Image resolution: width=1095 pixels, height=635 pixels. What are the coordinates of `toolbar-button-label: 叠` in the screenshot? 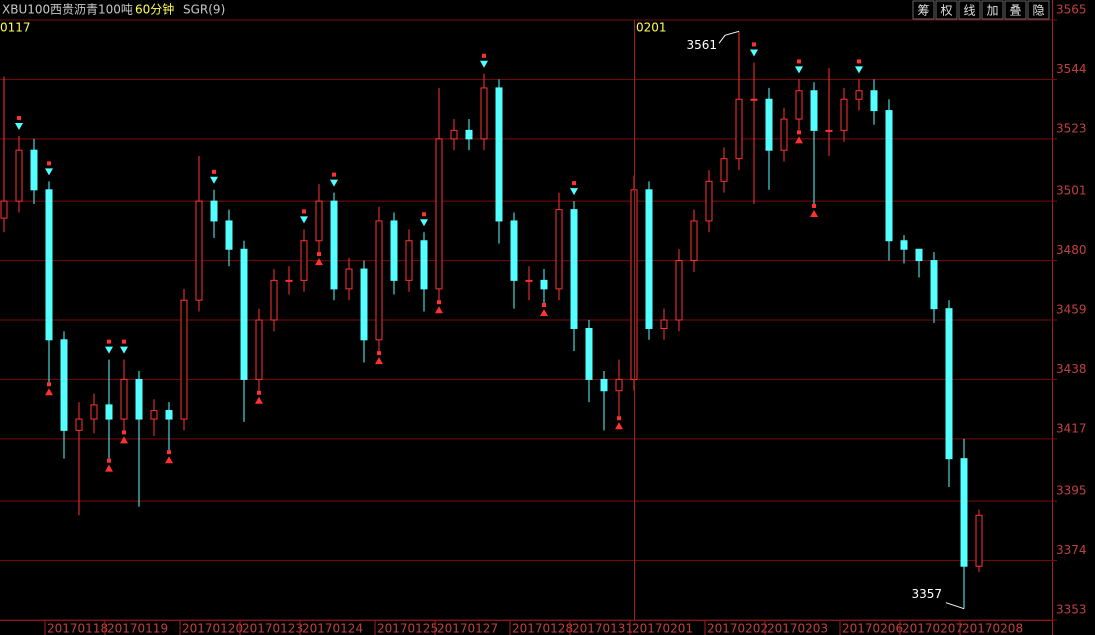 It's located at (1015, 11).